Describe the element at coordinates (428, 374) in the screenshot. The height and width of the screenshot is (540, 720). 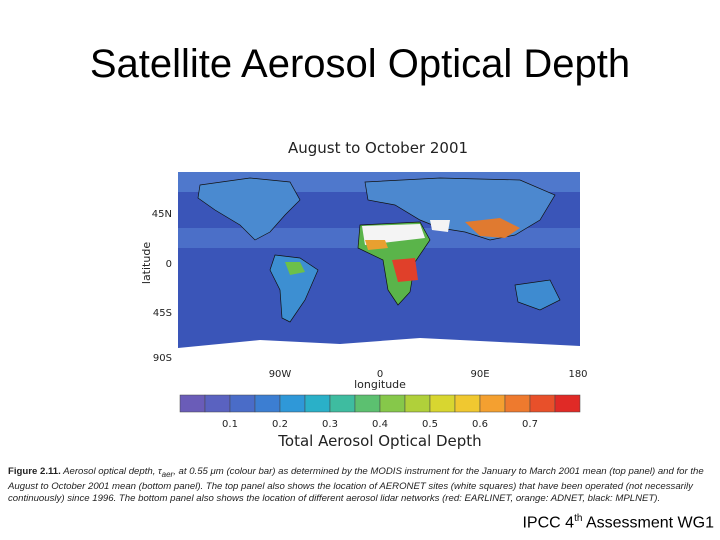
I see `x-ticks: 90W 0 90E 180` at that location.